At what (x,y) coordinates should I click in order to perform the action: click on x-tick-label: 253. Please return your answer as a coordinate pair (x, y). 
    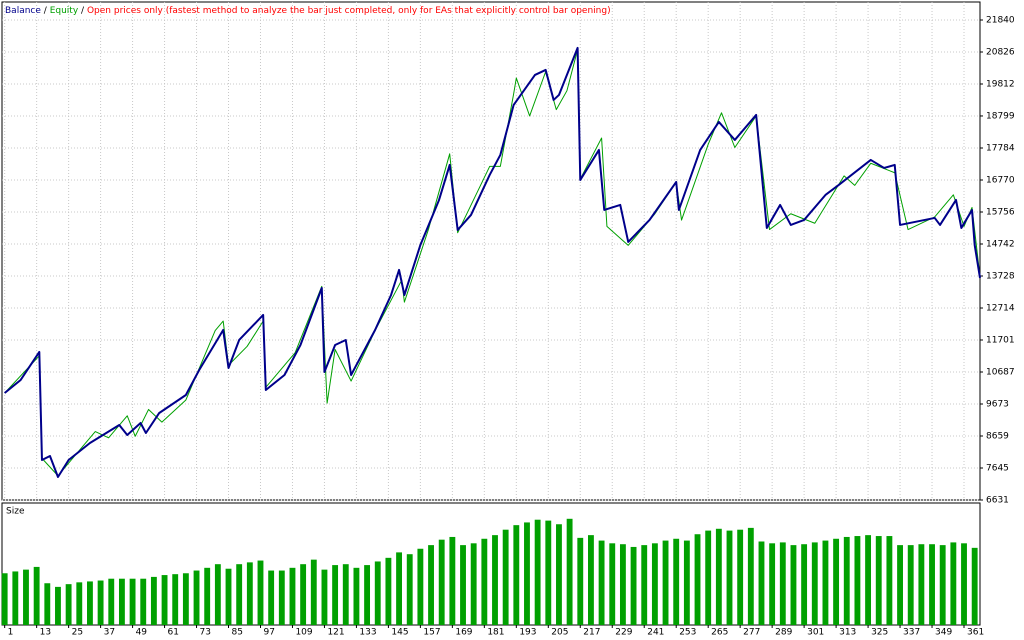
    Looking at the image, I should click on (687, 633).